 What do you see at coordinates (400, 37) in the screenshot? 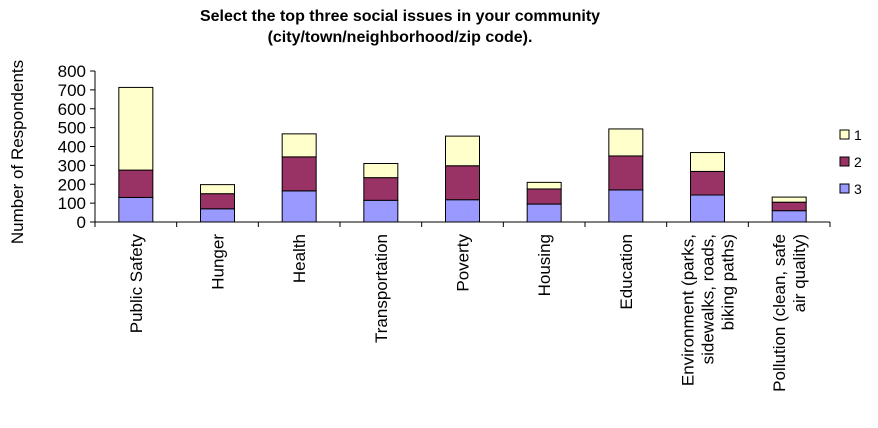
I see `chart-title-line-2: (city/town/neighborhood/zip code).` at bounding box center [400, 37].